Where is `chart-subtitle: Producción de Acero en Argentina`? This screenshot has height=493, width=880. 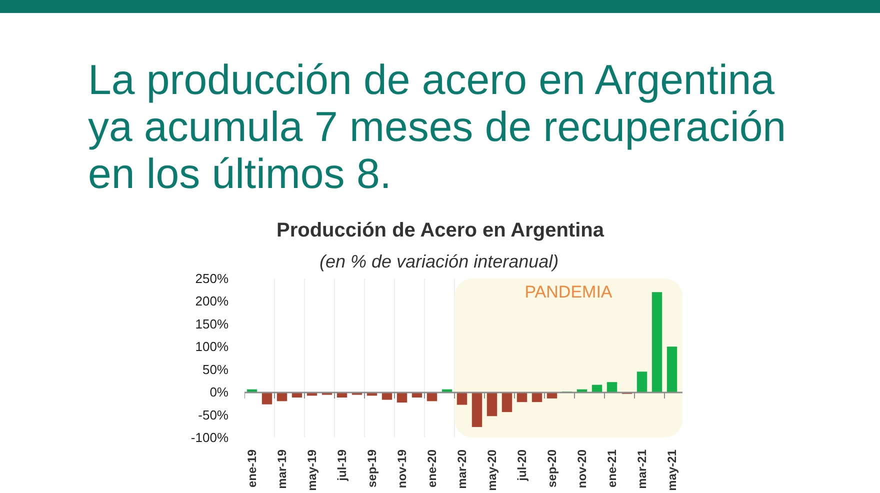 chart-subtitle: Producción de Acero en Argentina is located at coordinates (440, 231).